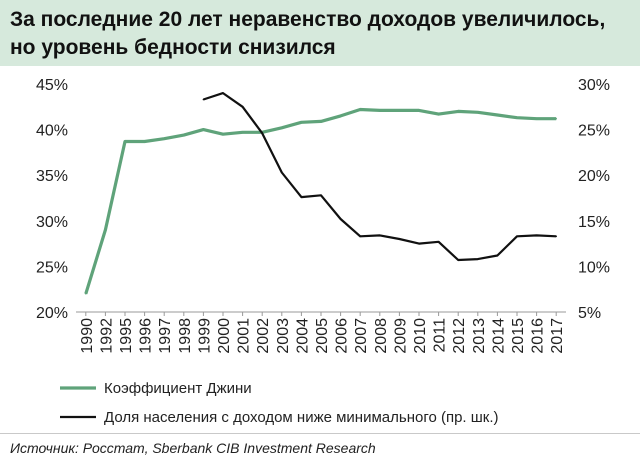 This screenshot has width=640, height=468. I want to click on y-left-tick-label: 20%, so click(52, 313).